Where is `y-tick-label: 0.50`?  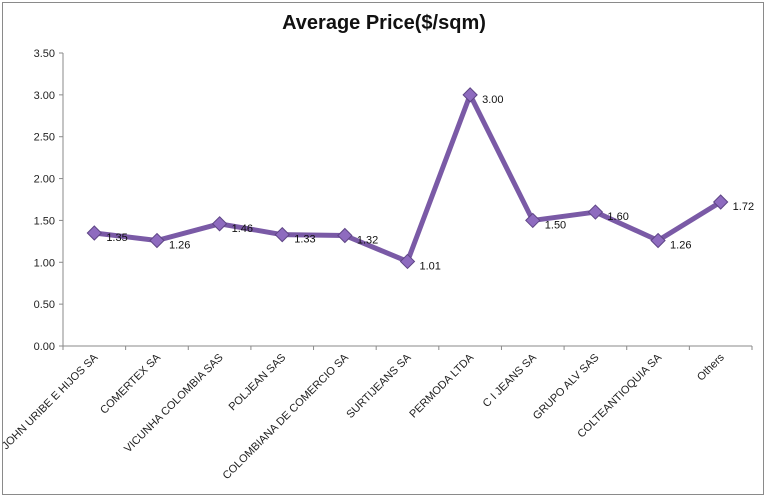
y-tick-label: 0.50 is located at coordinates (44, 305).